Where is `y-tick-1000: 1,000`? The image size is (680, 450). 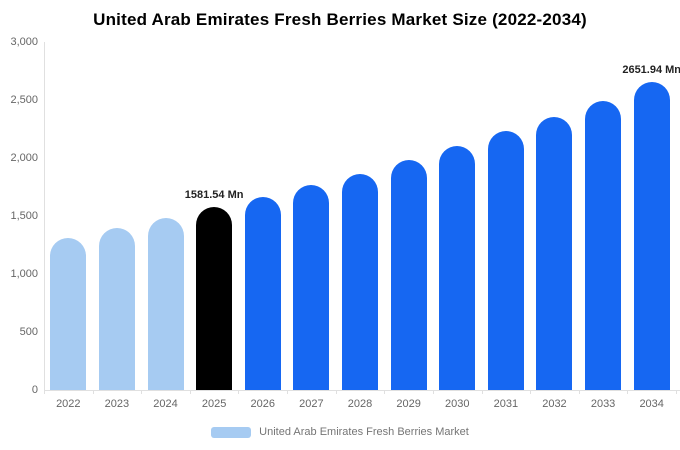 y-tick-1000: 1,000 is located at coordinates (24, 274).